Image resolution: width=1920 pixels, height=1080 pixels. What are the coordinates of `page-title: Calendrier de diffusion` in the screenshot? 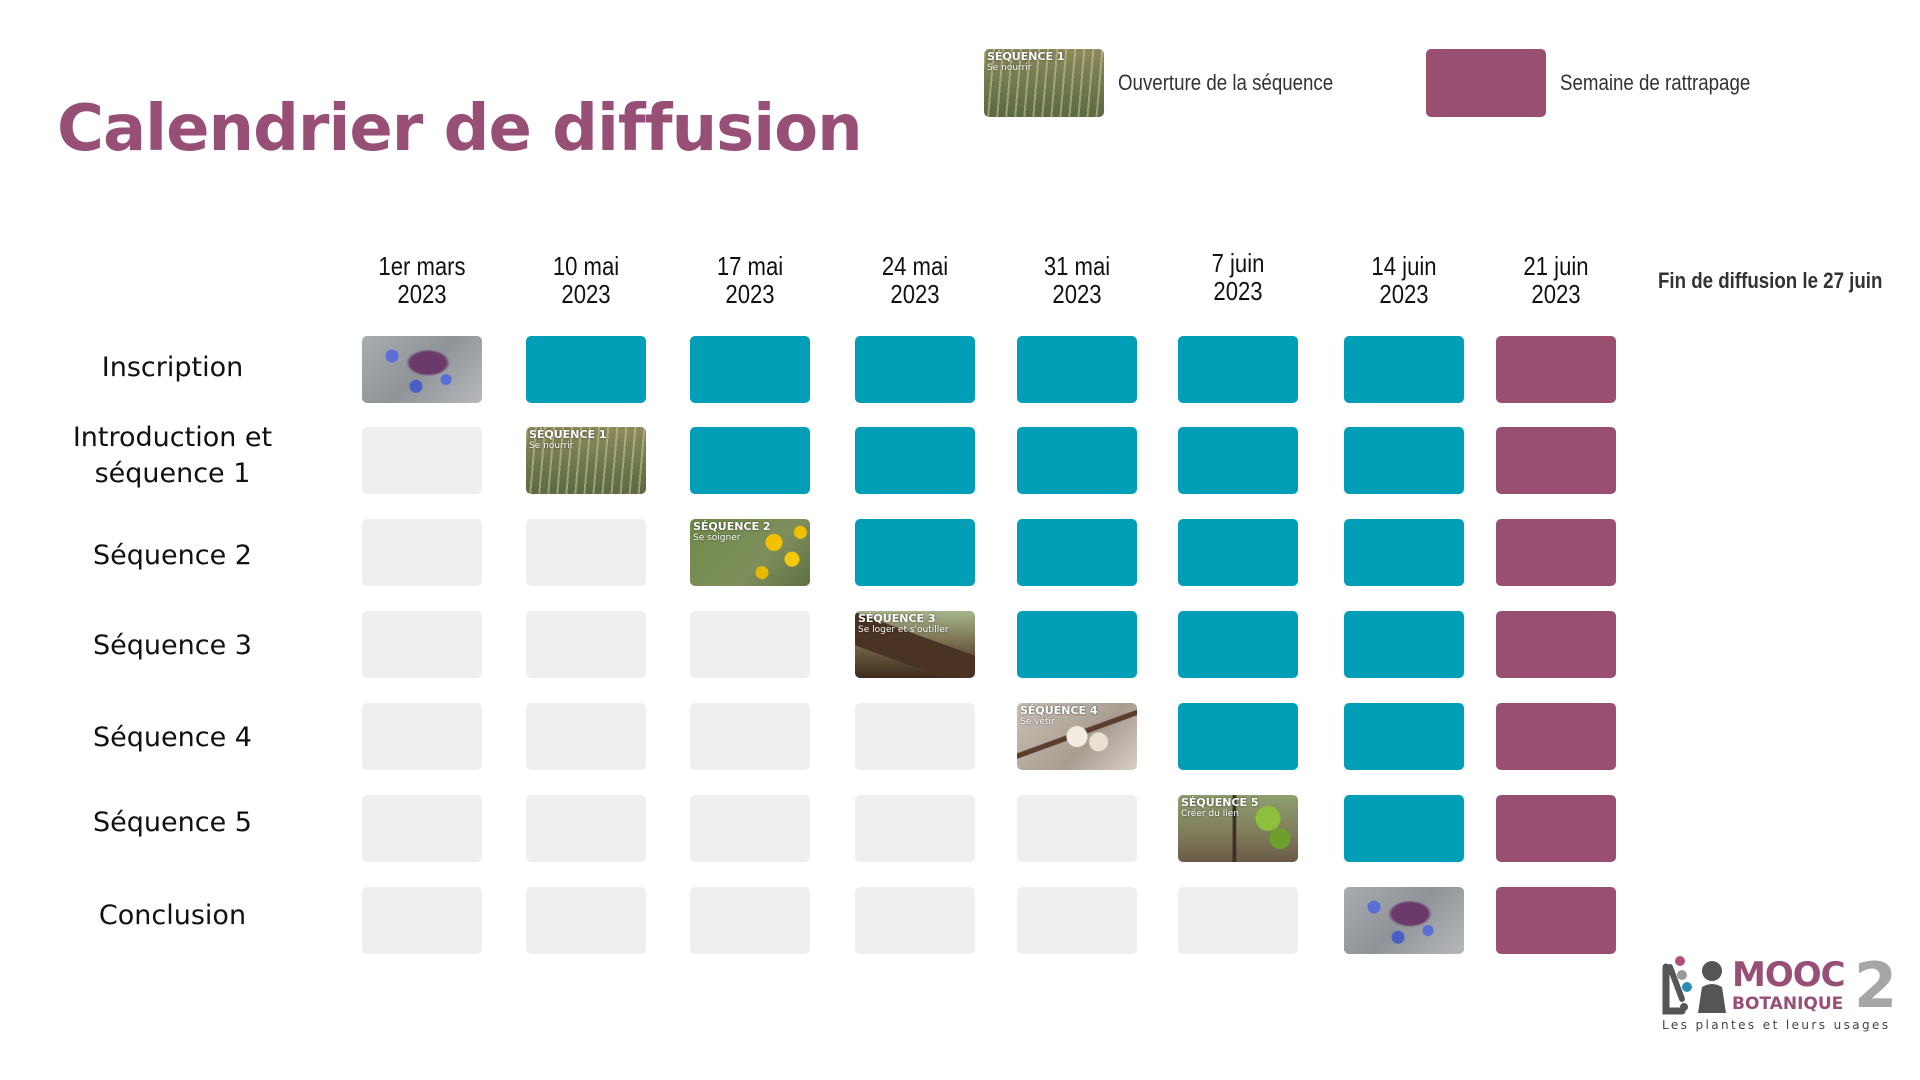 It's located at (460, 129).